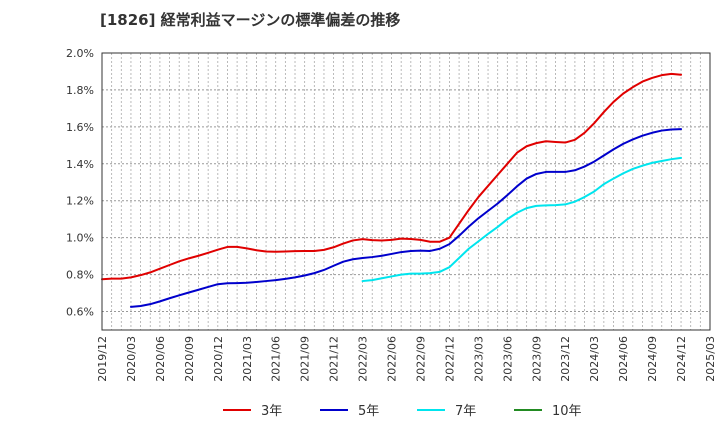 The height and width of the screenshot is (440, 720). Describe the element at coordinates (160, 359) in the screenshot. I see `x-tick-label: 2020/06` at that location.